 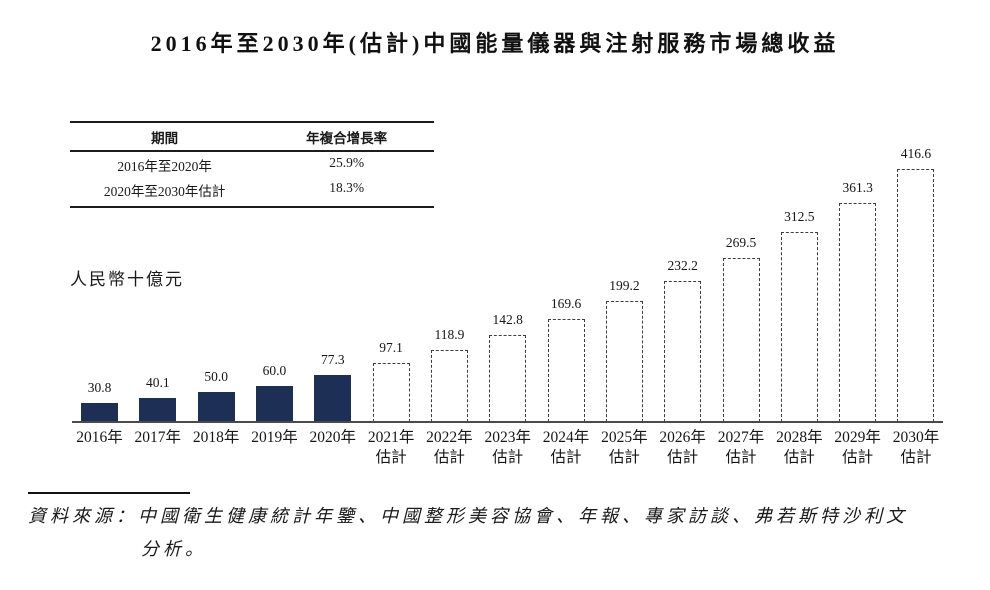 I want to click on source-divider, so click(x=109, y=493).